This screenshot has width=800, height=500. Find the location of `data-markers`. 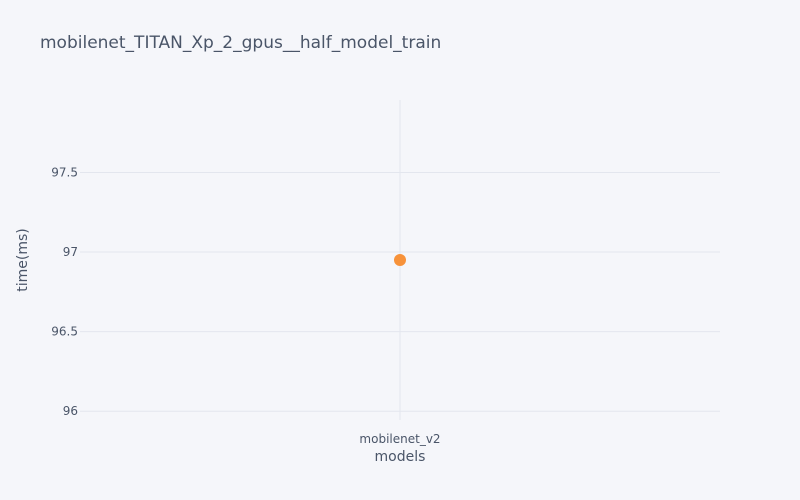

data-markers is located at coordinates (400, 260).